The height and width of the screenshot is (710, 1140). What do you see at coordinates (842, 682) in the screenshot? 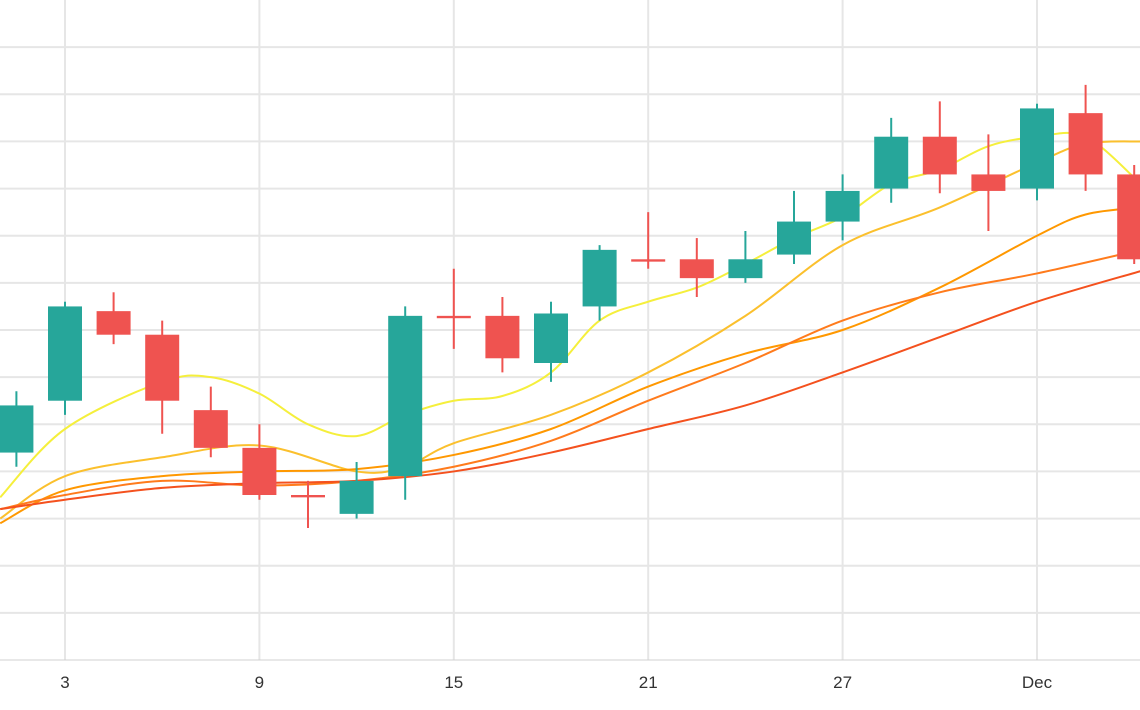
I see `x-tick-label: 27` at bounding box center [842, 682].